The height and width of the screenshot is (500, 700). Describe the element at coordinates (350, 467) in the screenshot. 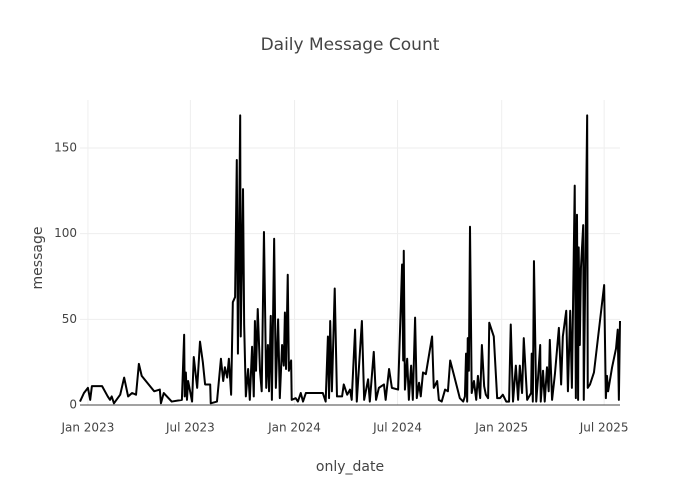

I see `x-axis-title: only_date` at that location.